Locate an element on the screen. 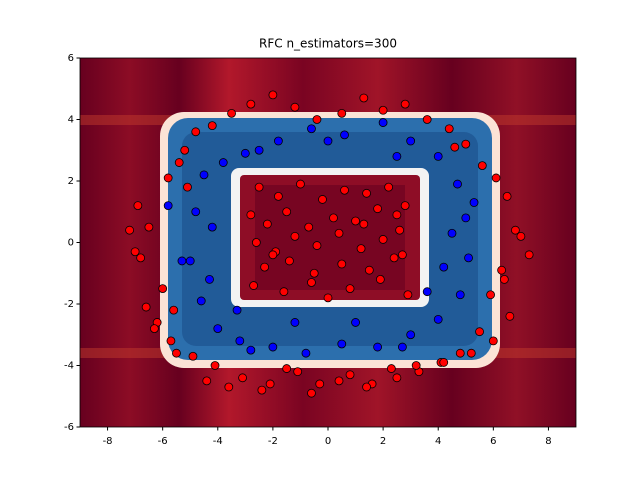 The image size is (640, 484). y-tick-label: -6 is located at coordinates (69, 427).